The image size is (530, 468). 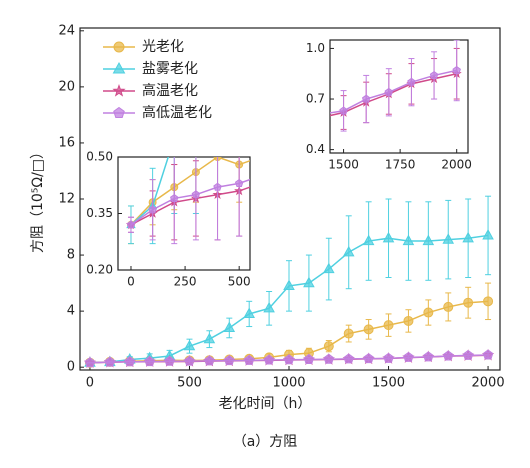 I want to click on legend-label: 高温老化, so click(x=170, y=90).